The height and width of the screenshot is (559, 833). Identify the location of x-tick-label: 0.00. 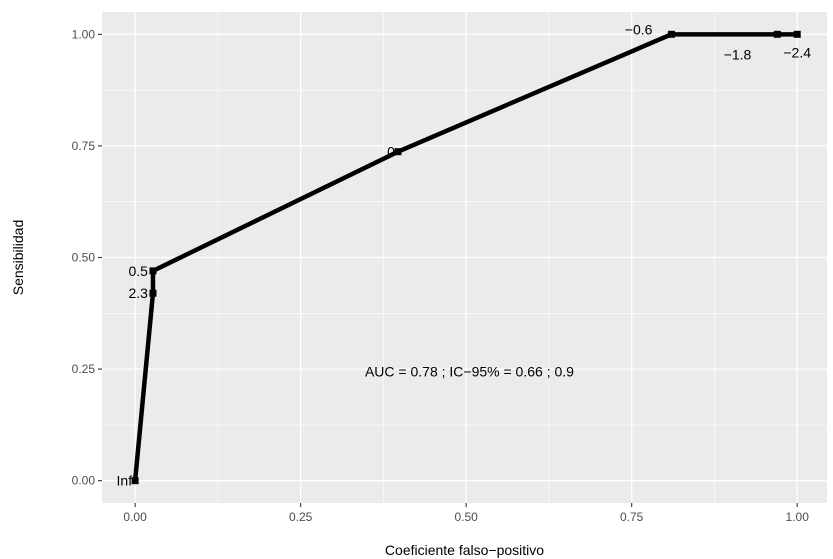
(135, 517).